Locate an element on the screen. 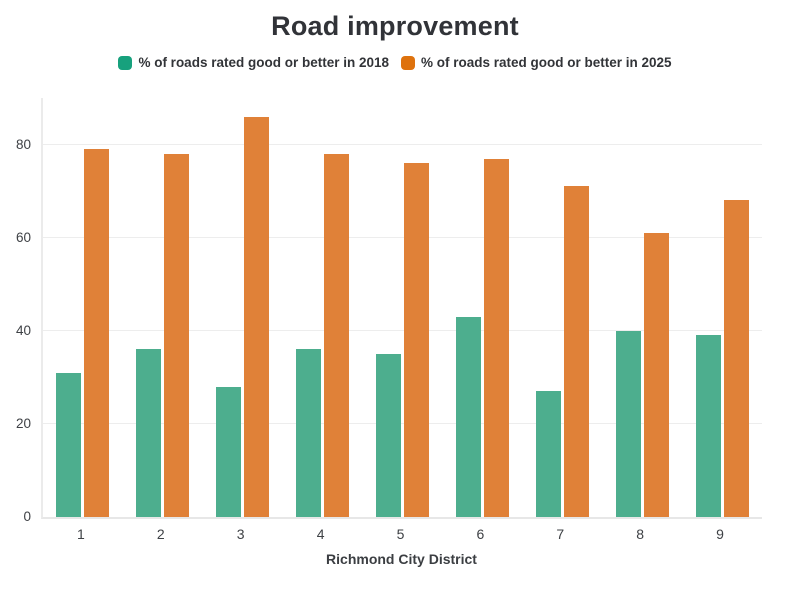 The height and width of the screenshot is (593, 790). x-tick-label-5: 5 is located at coordinates (400, 534).